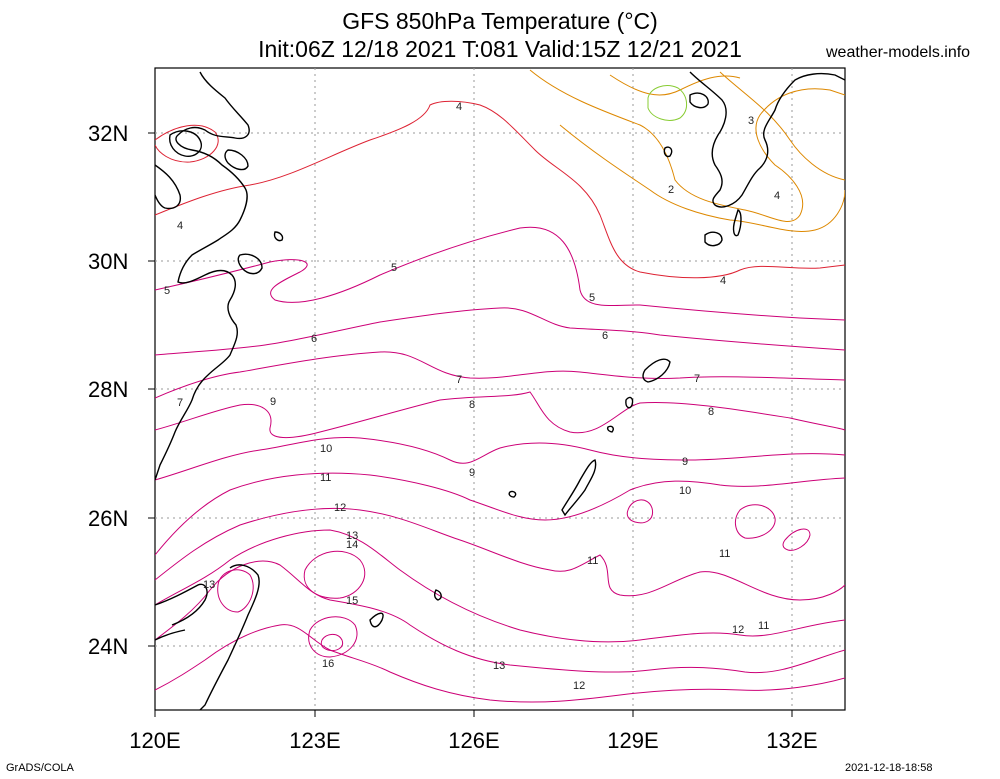  Describe the element at coordinates (352, 601) in the screenshot. I see `contour-label: 15` at that location.